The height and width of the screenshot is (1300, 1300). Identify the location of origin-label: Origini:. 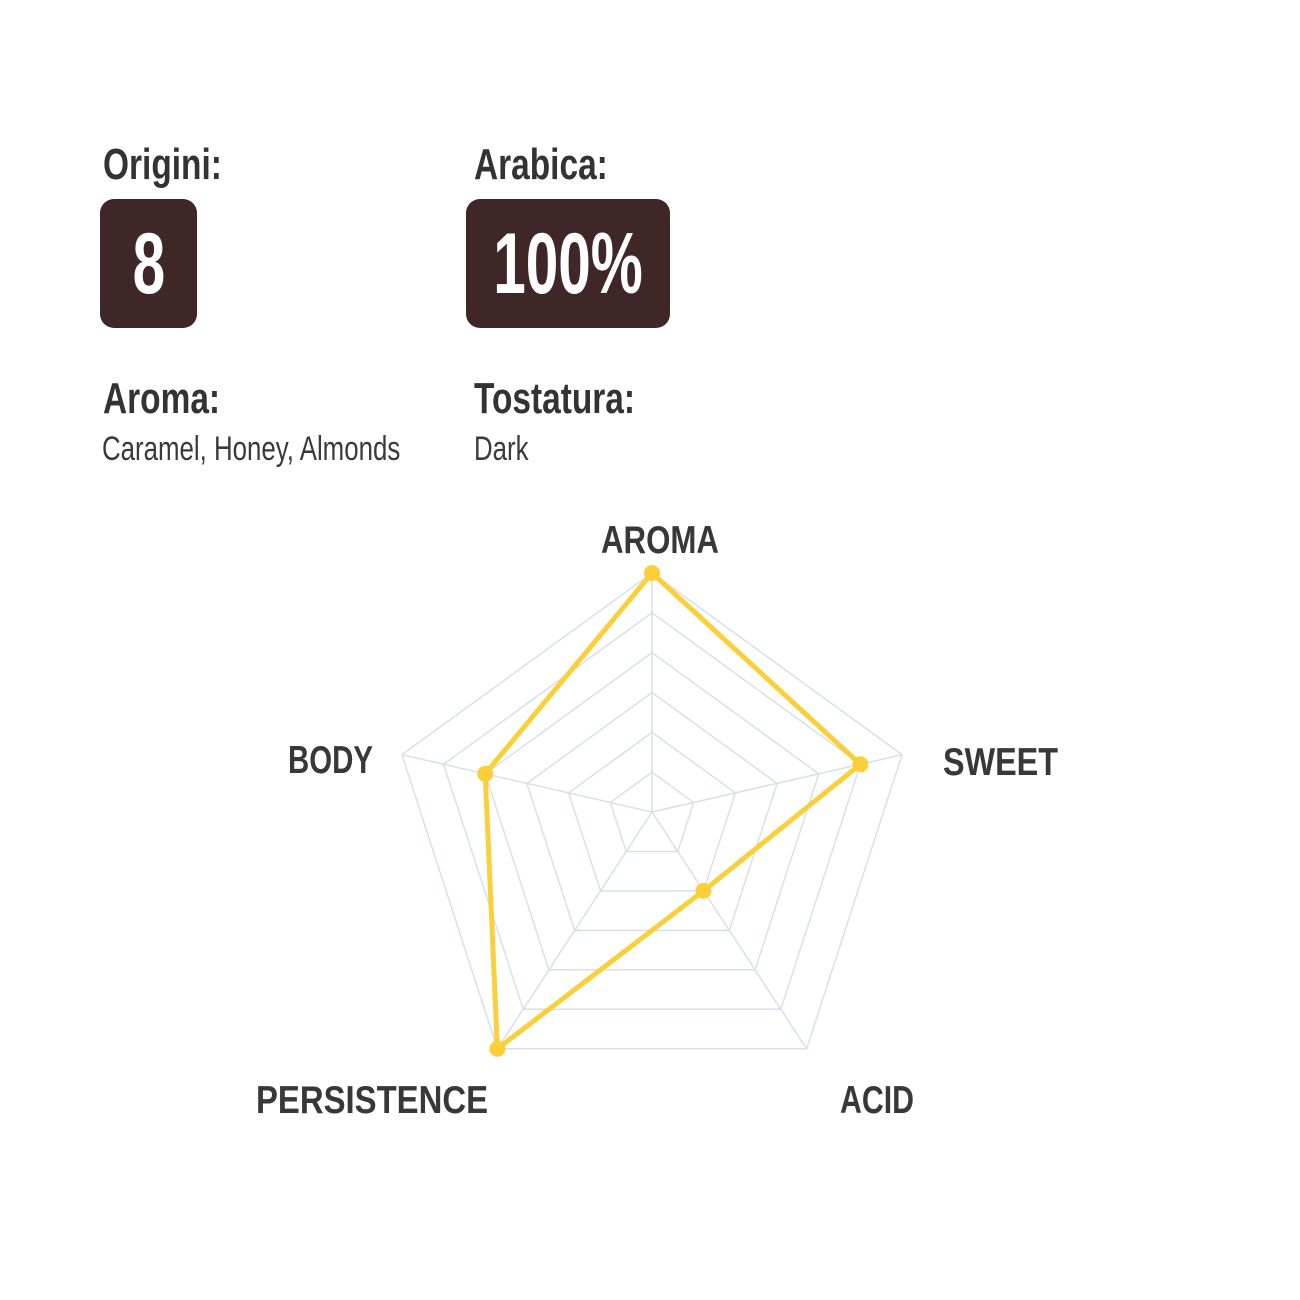
(181, 165).